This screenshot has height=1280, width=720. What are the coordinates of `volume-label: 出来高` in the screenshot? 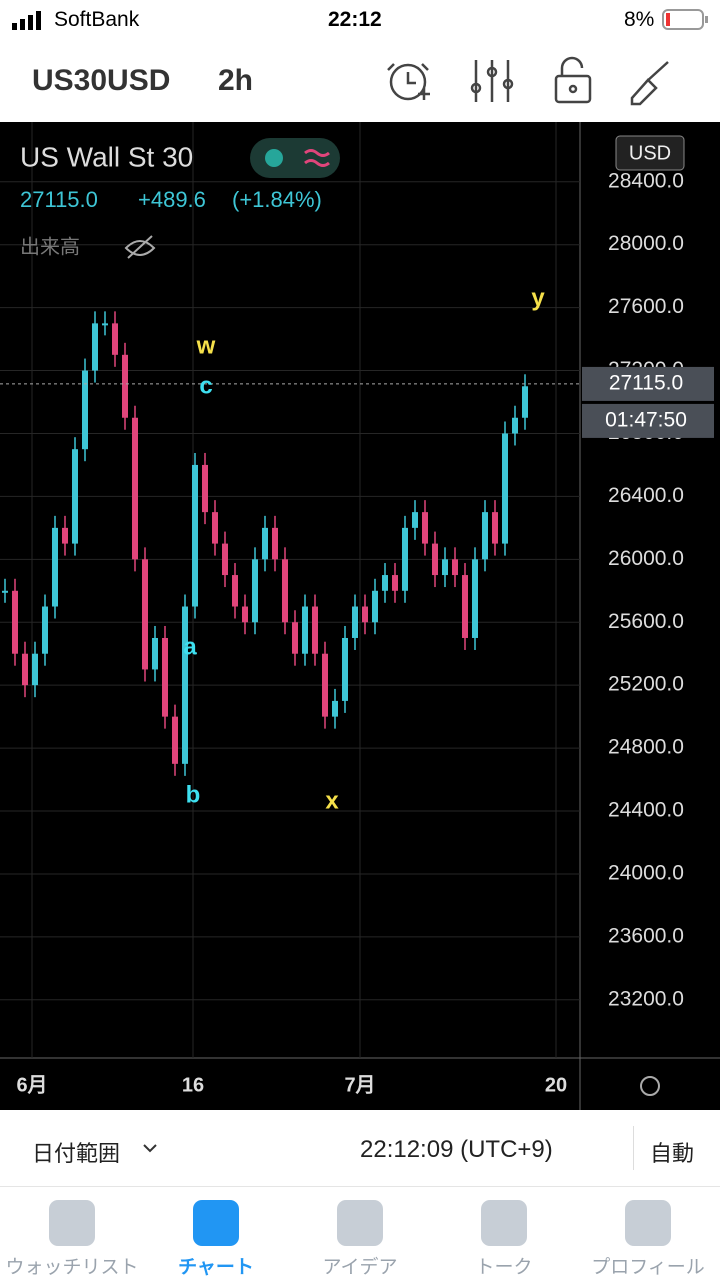 It's located at (50, 246).